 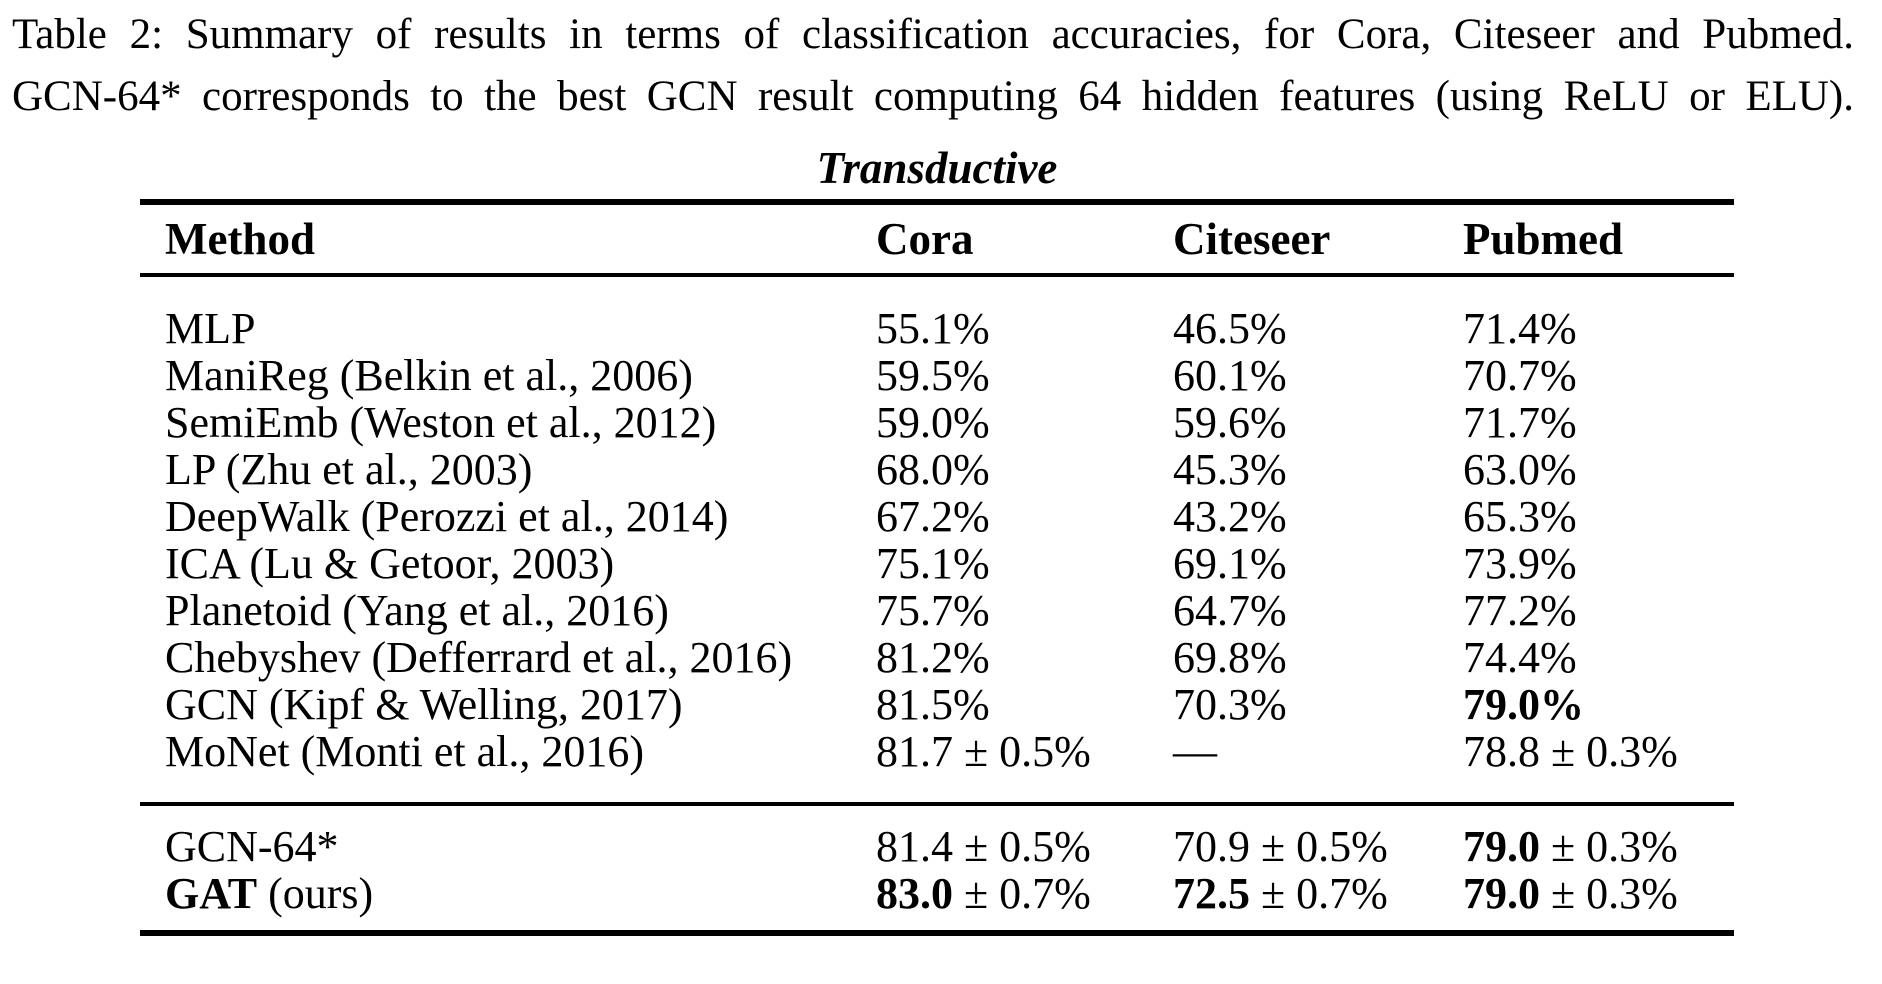 I want to click on column-header-method: Method, so click(x=508, y=239).